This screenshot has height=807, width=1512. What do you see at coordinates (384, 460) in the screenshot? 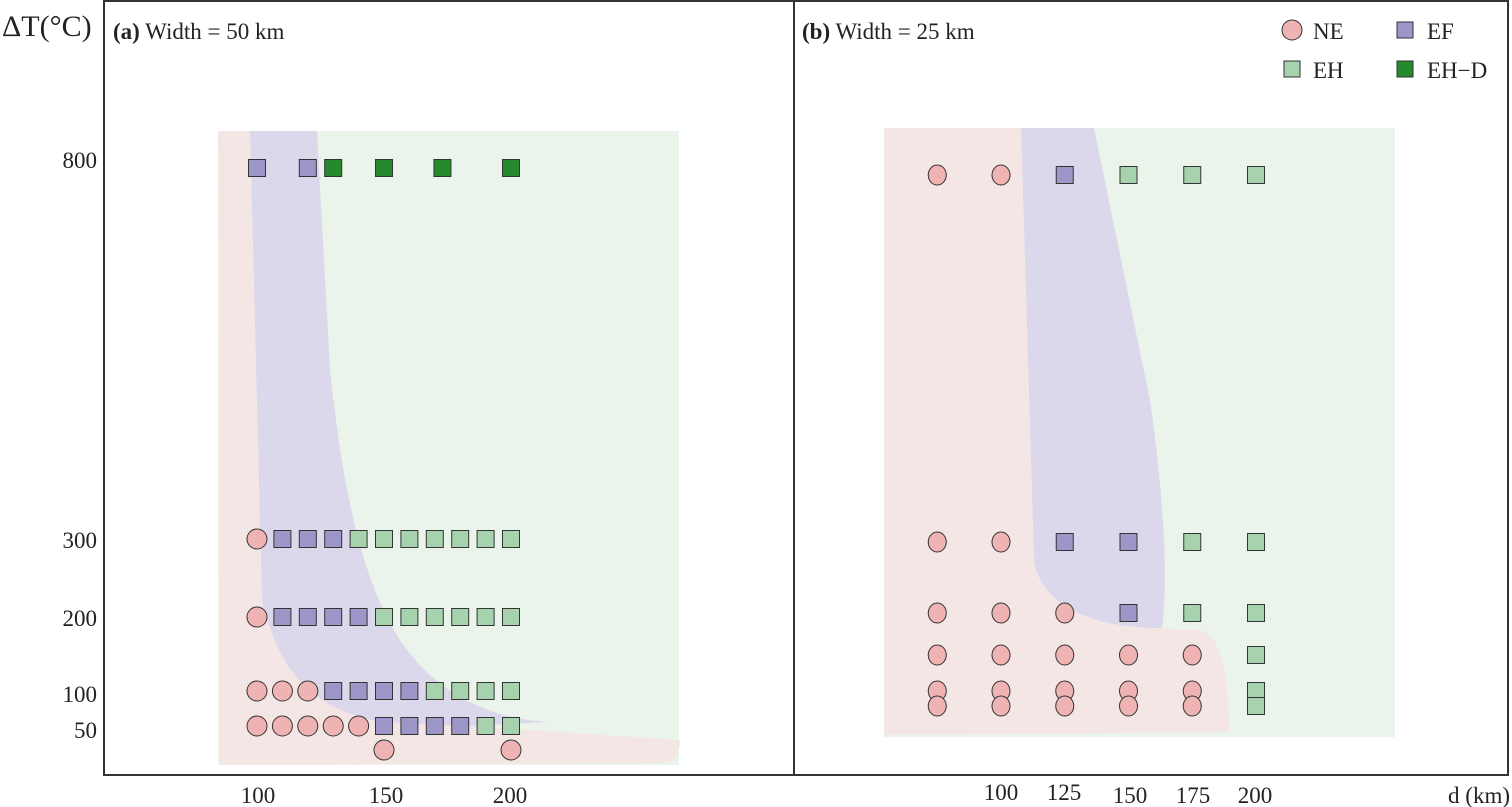
I see `panel-a-markers` at bounding box center [384, 460].